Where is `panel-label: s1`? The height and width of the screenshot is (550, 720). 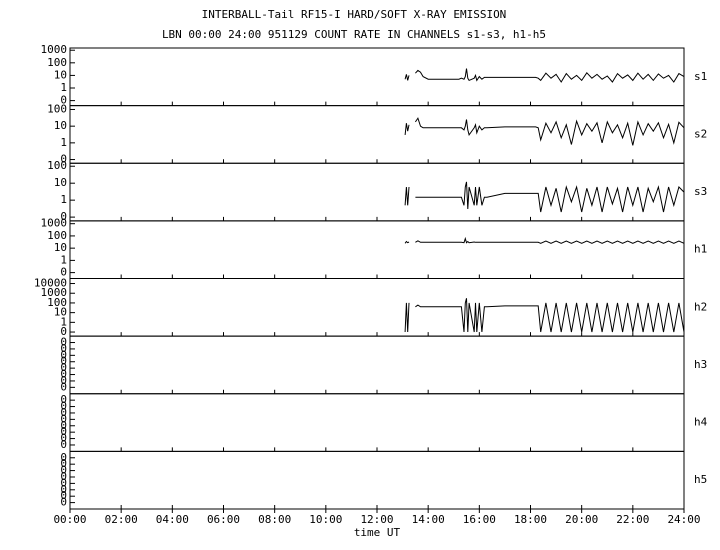 panel-label: s1 is located at coordinates (700, 76).